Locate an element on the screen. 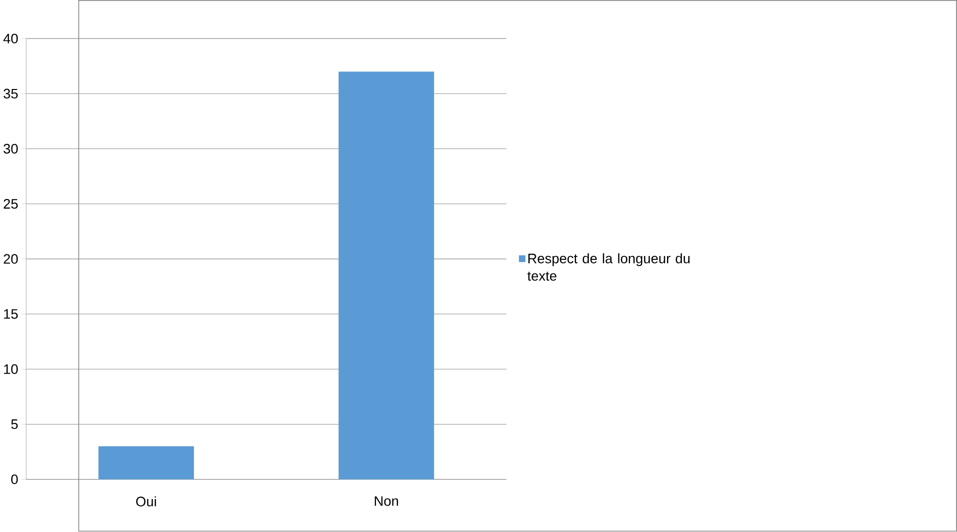 This screenshot has height=532, width=957. y-tick-label: 5 is located at coordinates (14, 425).